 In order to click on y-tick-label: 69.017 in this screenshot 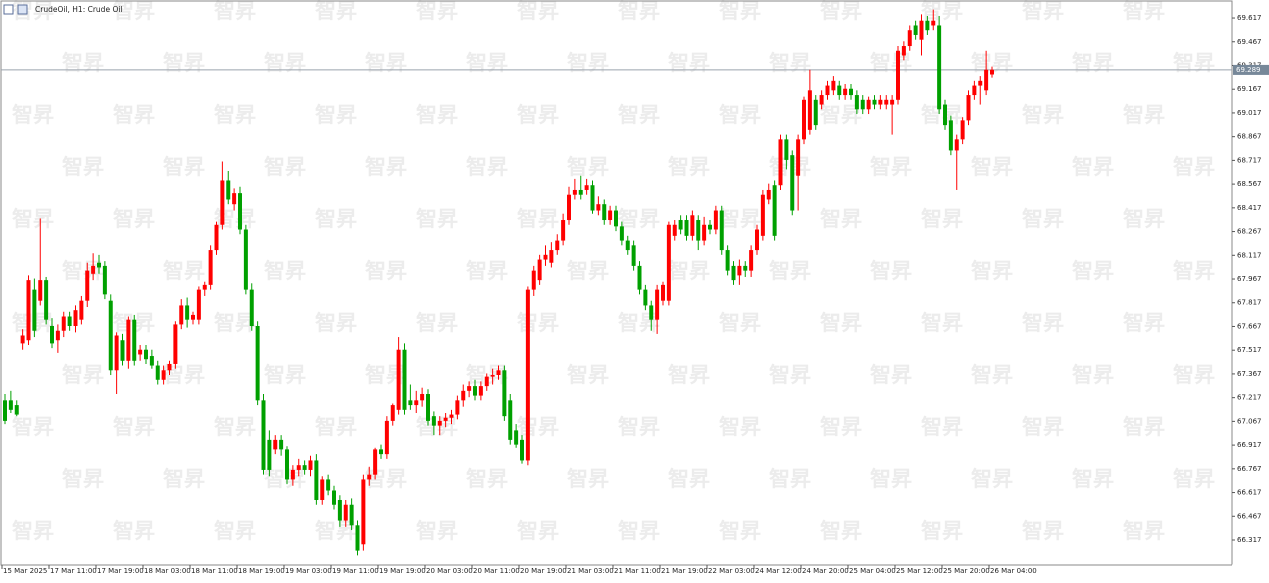, I will do `click(1249, 113)`.